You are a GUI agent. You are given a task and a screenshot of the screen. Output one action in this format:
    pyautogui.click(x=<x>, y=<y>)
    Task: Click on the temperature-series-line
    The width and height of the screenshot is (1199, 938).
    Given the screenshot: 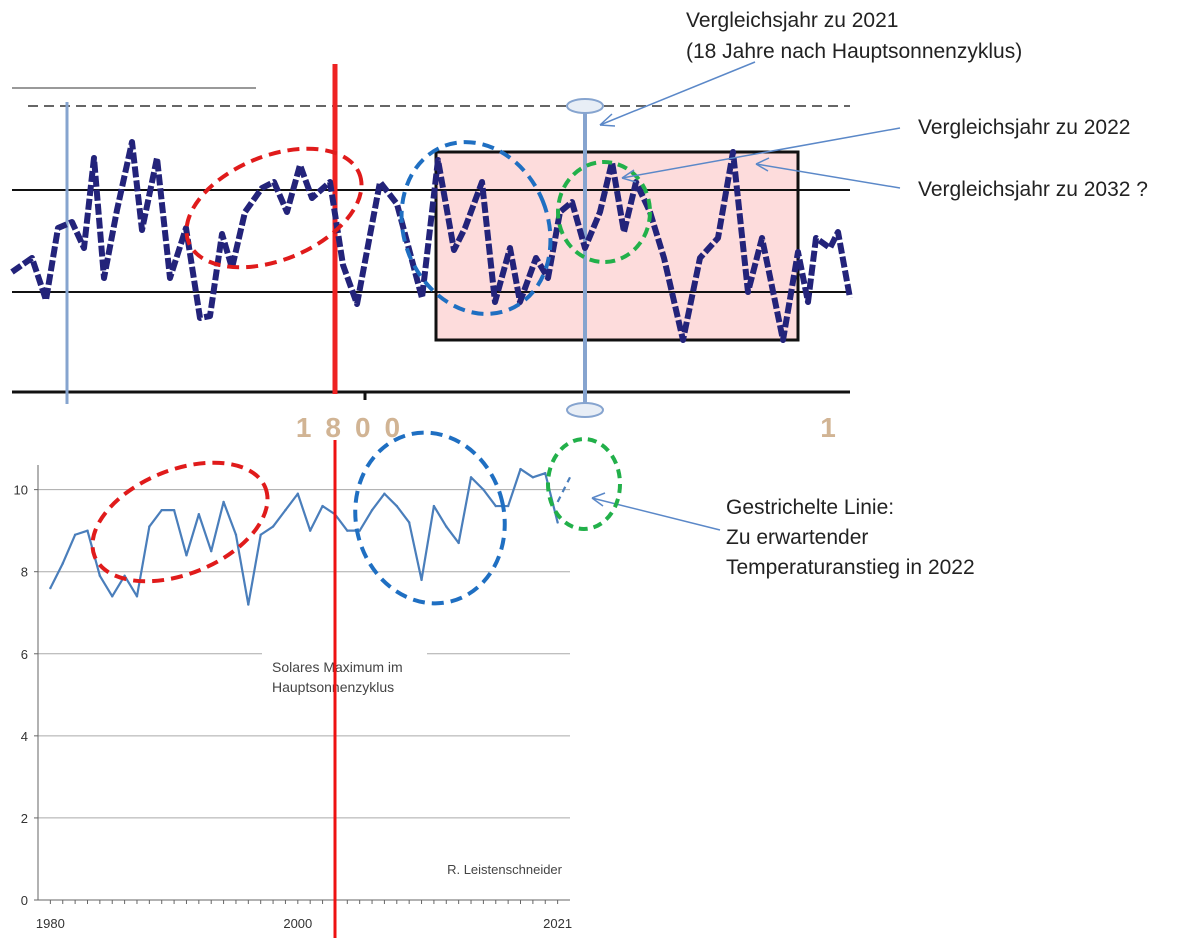 What is the action you would take?
    pyautogui.click(x=304, y=537)
    